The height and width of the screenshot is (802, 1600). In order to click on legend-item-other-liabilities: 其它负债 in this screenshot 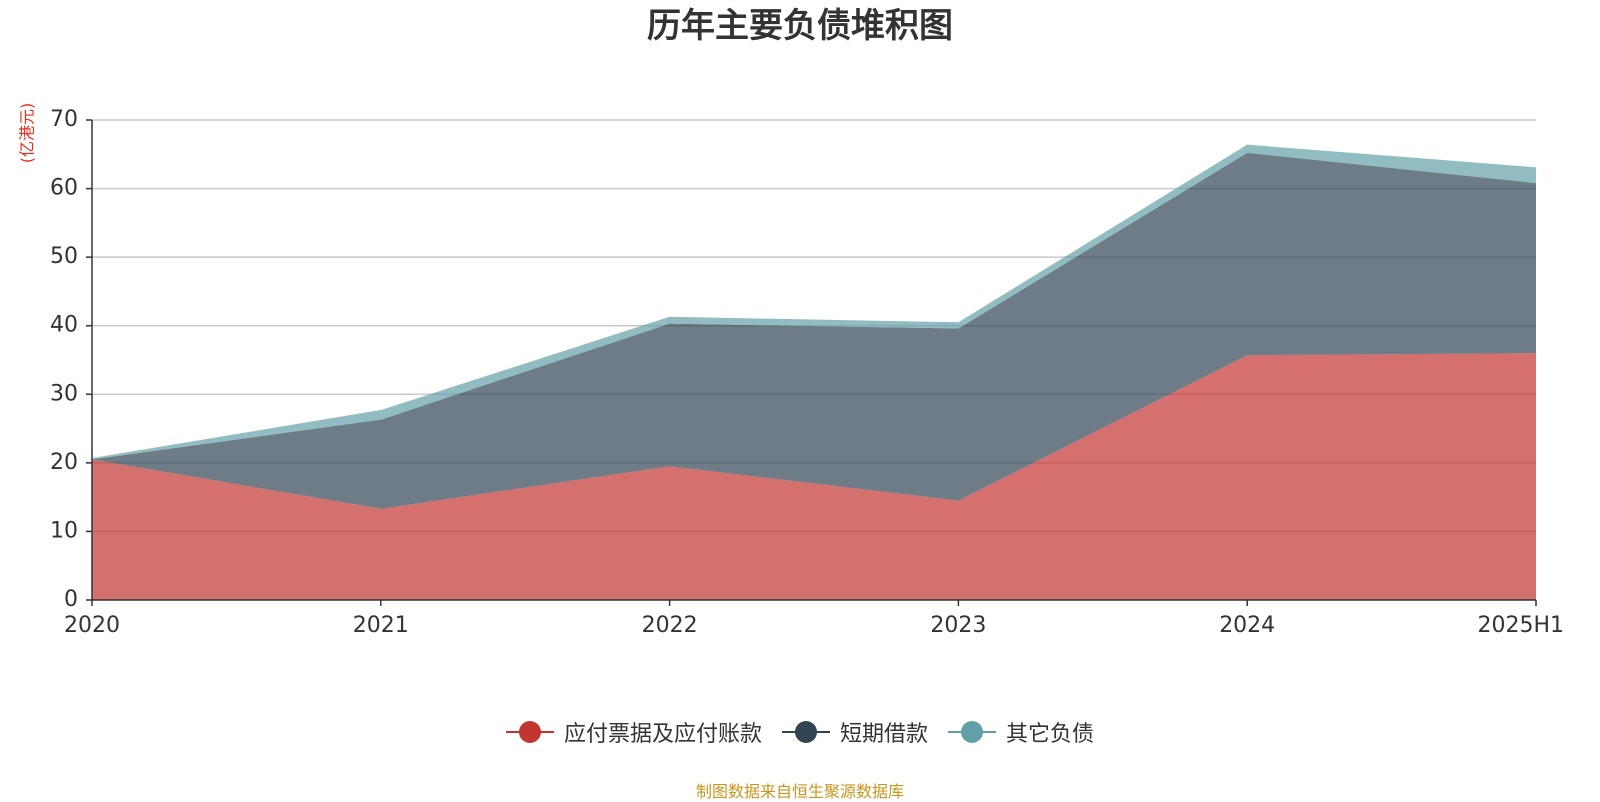, I will do `click(1021, 732)`.